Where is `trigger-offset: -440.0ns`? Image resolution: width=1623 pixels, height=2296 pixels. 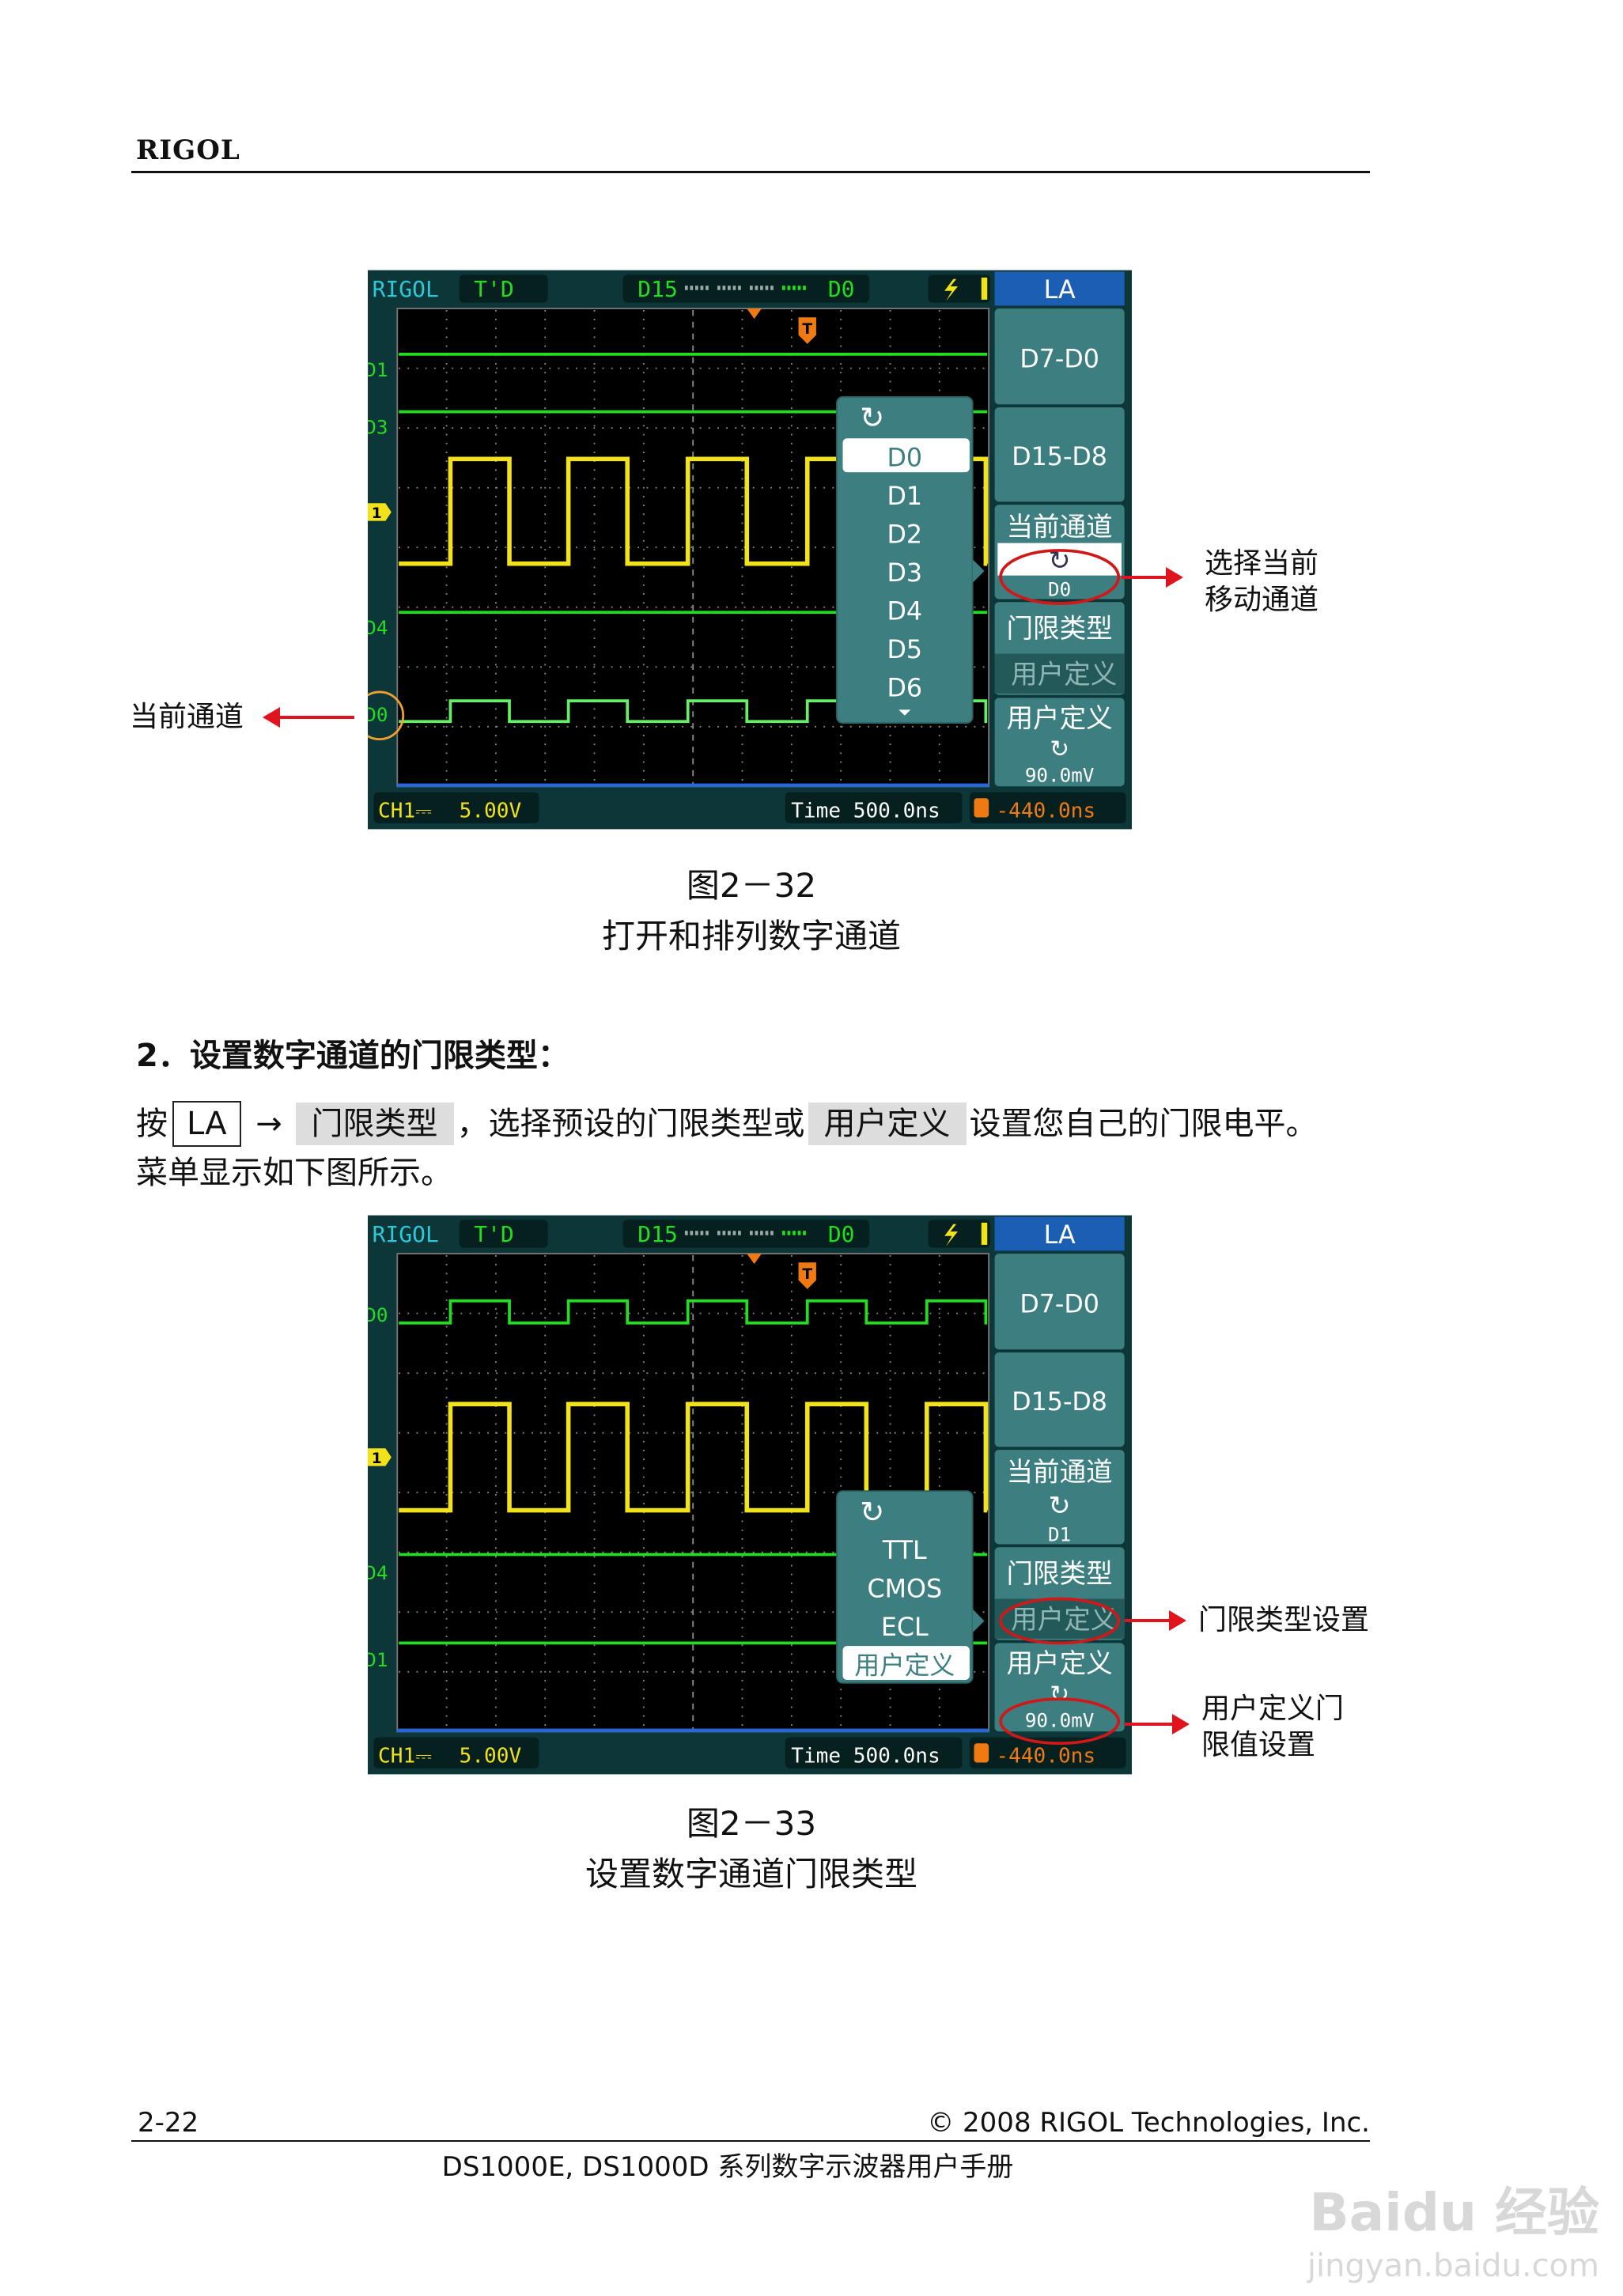 trigger-offset: -440.0ns is located at coordinates (1045, 811).